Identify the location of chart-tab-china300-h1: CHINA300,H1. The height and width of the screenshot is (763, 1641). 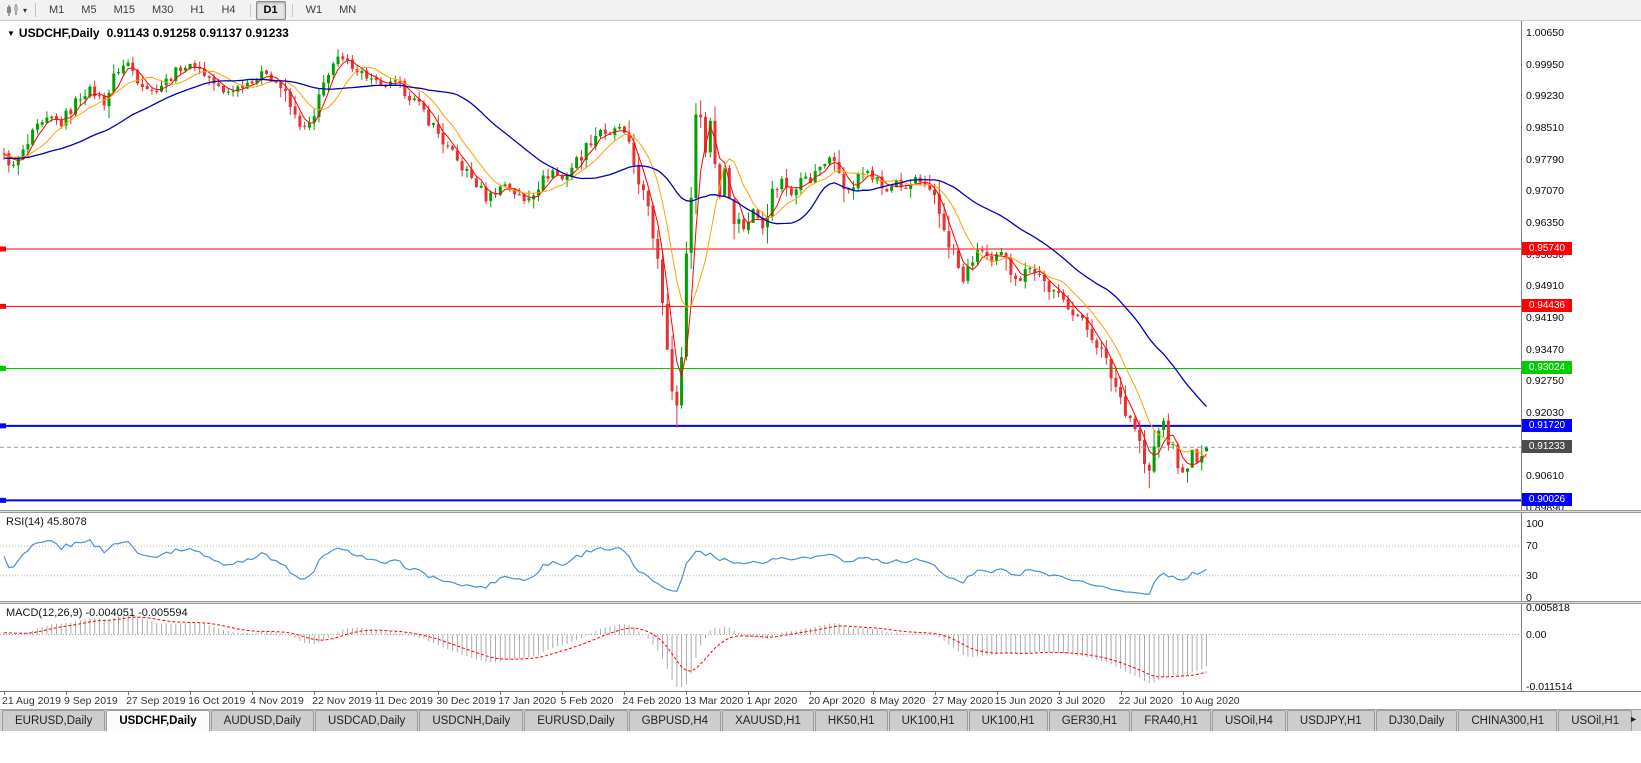
(1508, 720).